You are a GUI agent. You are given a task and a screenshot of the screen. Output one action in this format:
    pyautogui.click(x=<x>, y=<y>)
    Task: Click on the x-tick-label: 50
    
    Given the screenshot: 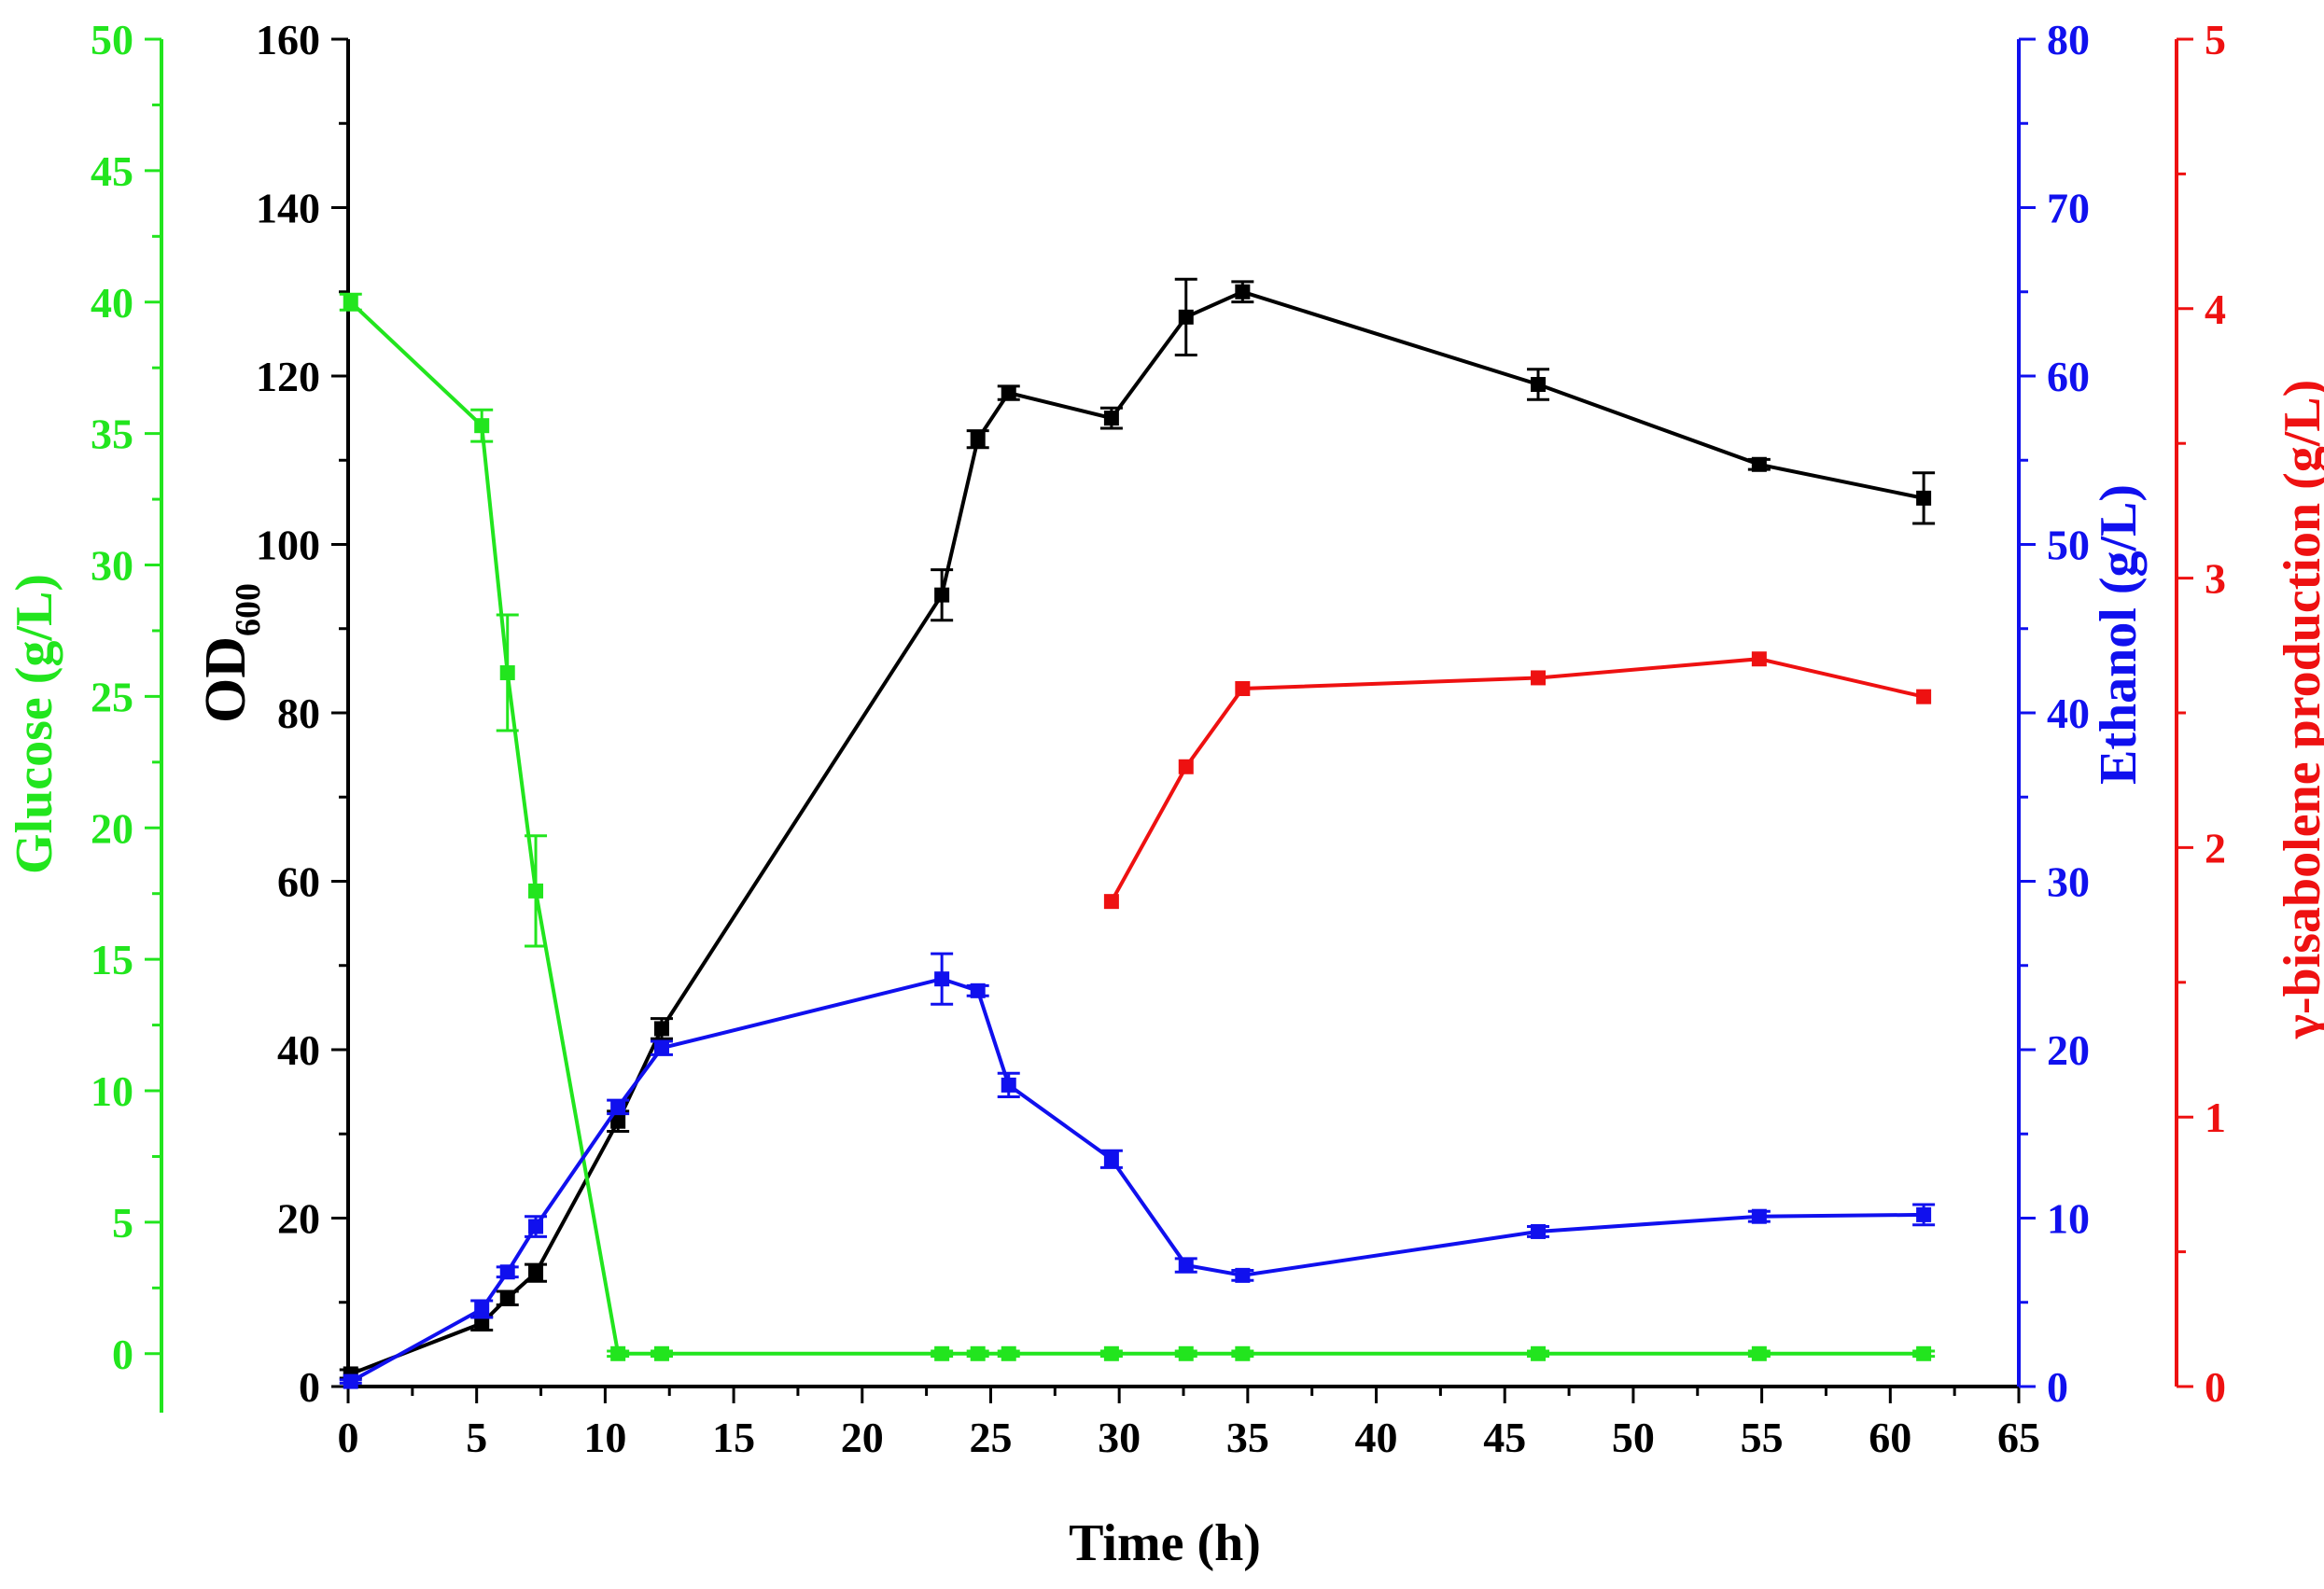 What is the action you would take?
    pyautogui.click(x=1633, y=1437)
    